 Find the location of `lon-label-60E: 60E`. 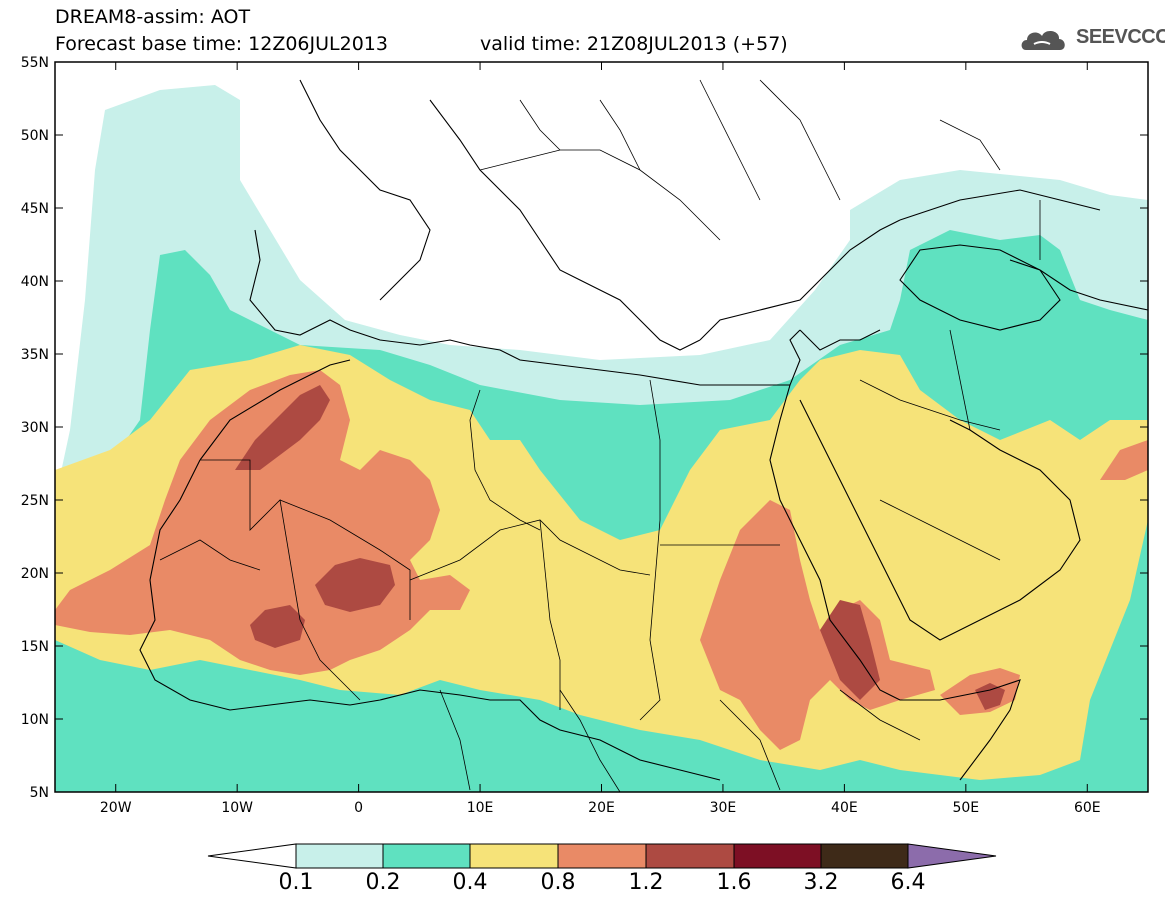

lon-label-60E: 60E is located at coordinates (1087, 808).